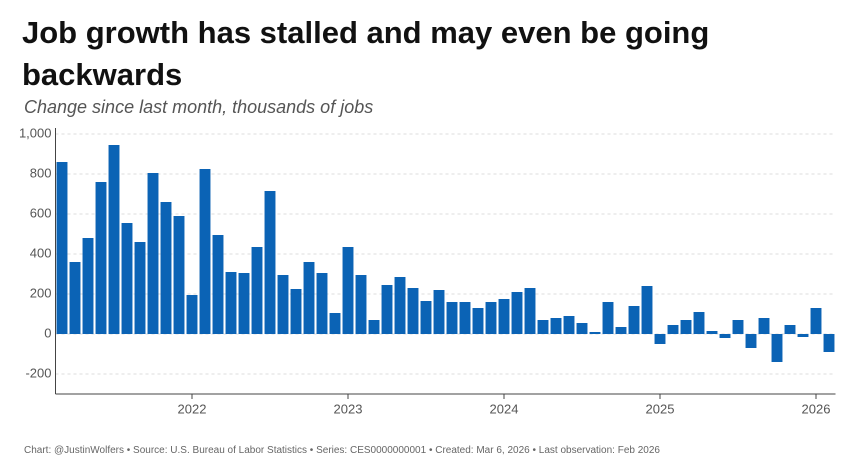 This screenshot has height=465, width=845. What do you see at coordinates (660, 408) in the screenshot?
I see `x-tick-label: 2025` at bounding box center [660, 408].